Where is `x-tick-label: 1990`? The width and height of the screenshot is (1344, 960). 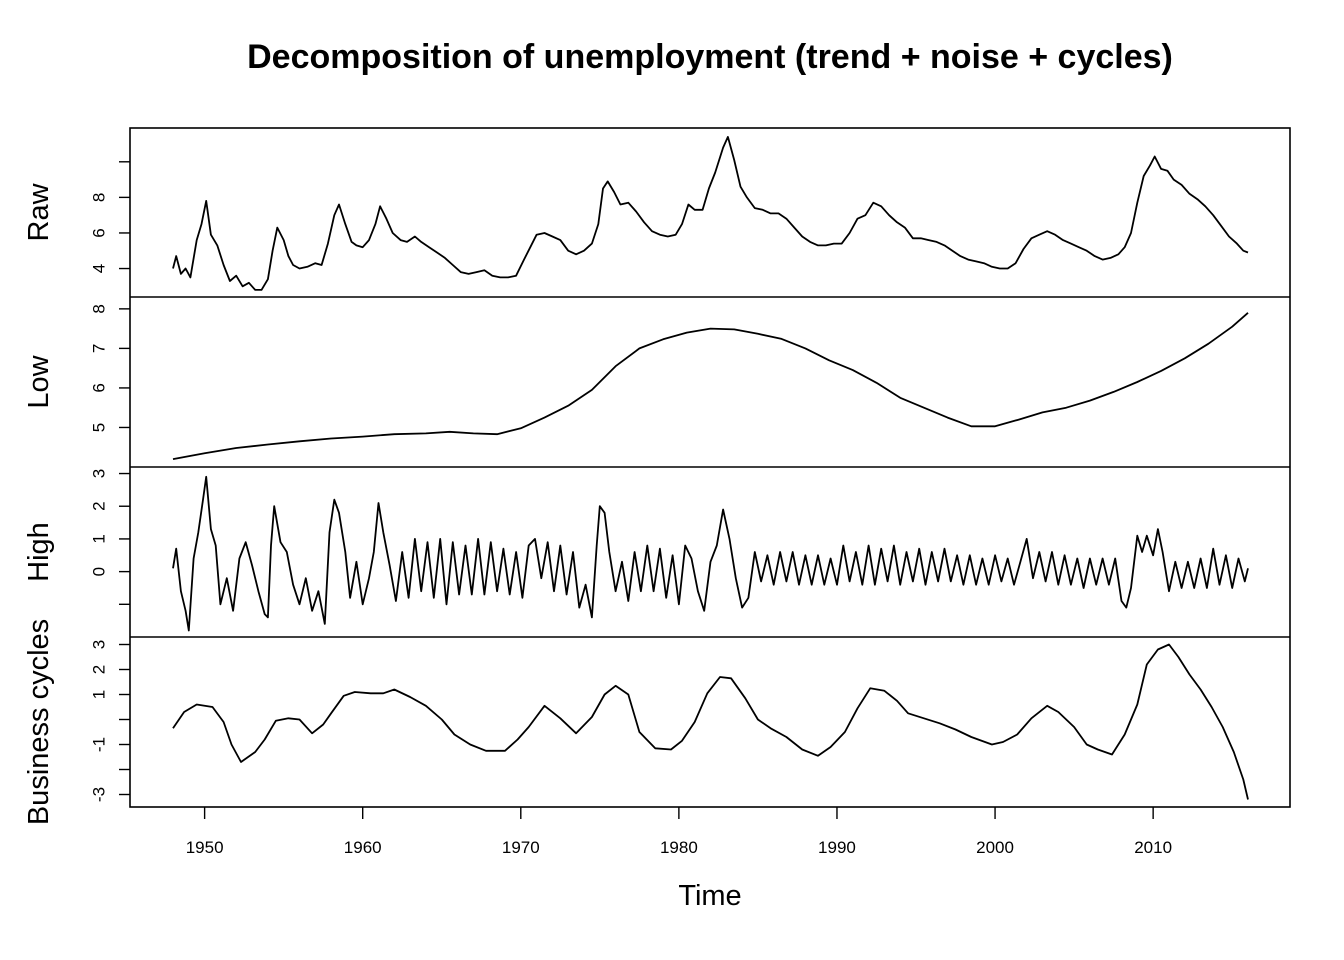 x-tick-label: 1990 is located at coordinates (837, 847).